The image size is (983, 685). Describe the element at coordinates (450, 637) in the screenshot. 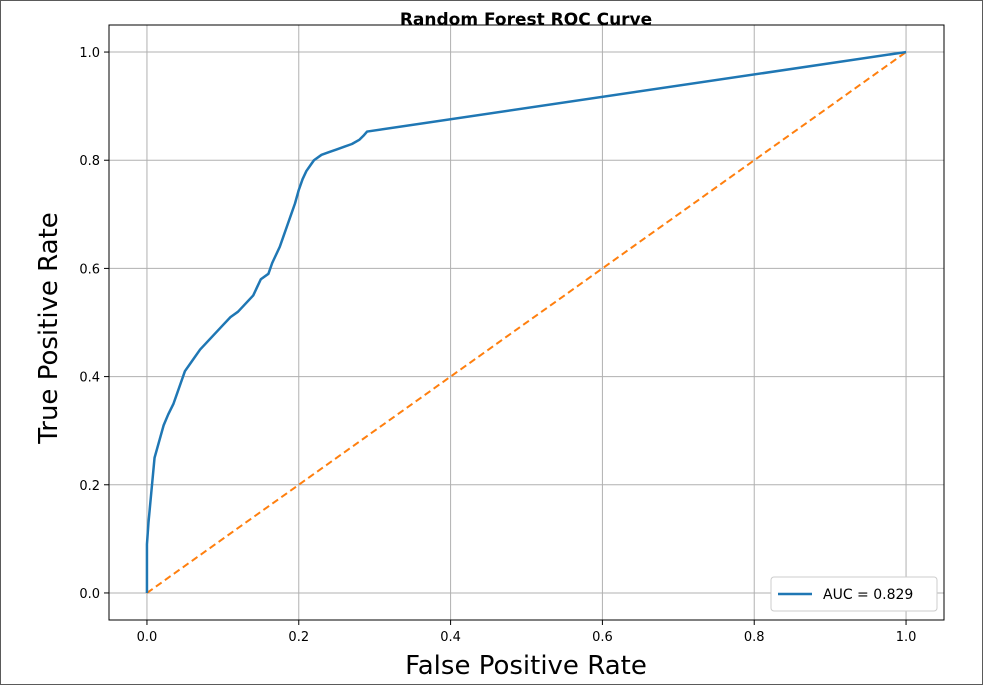

I see `x-tick-label: 0.4` at that location.